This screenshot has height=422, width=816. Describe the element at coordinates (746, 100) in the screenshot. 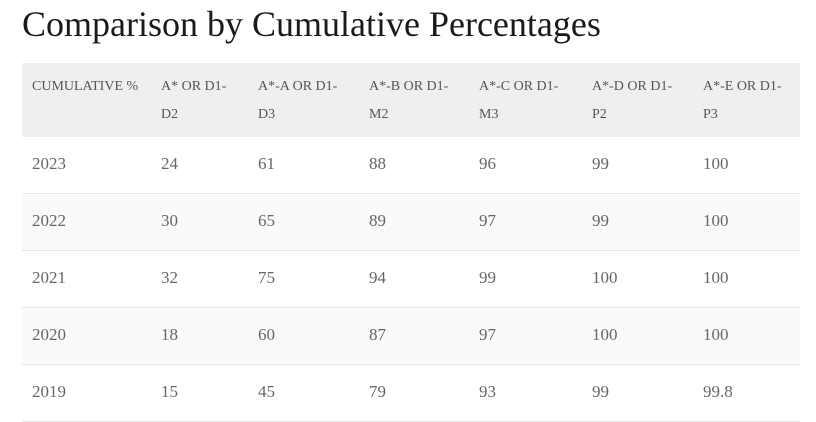

I see `column-header: A*-E OR D1-P3` at that location.